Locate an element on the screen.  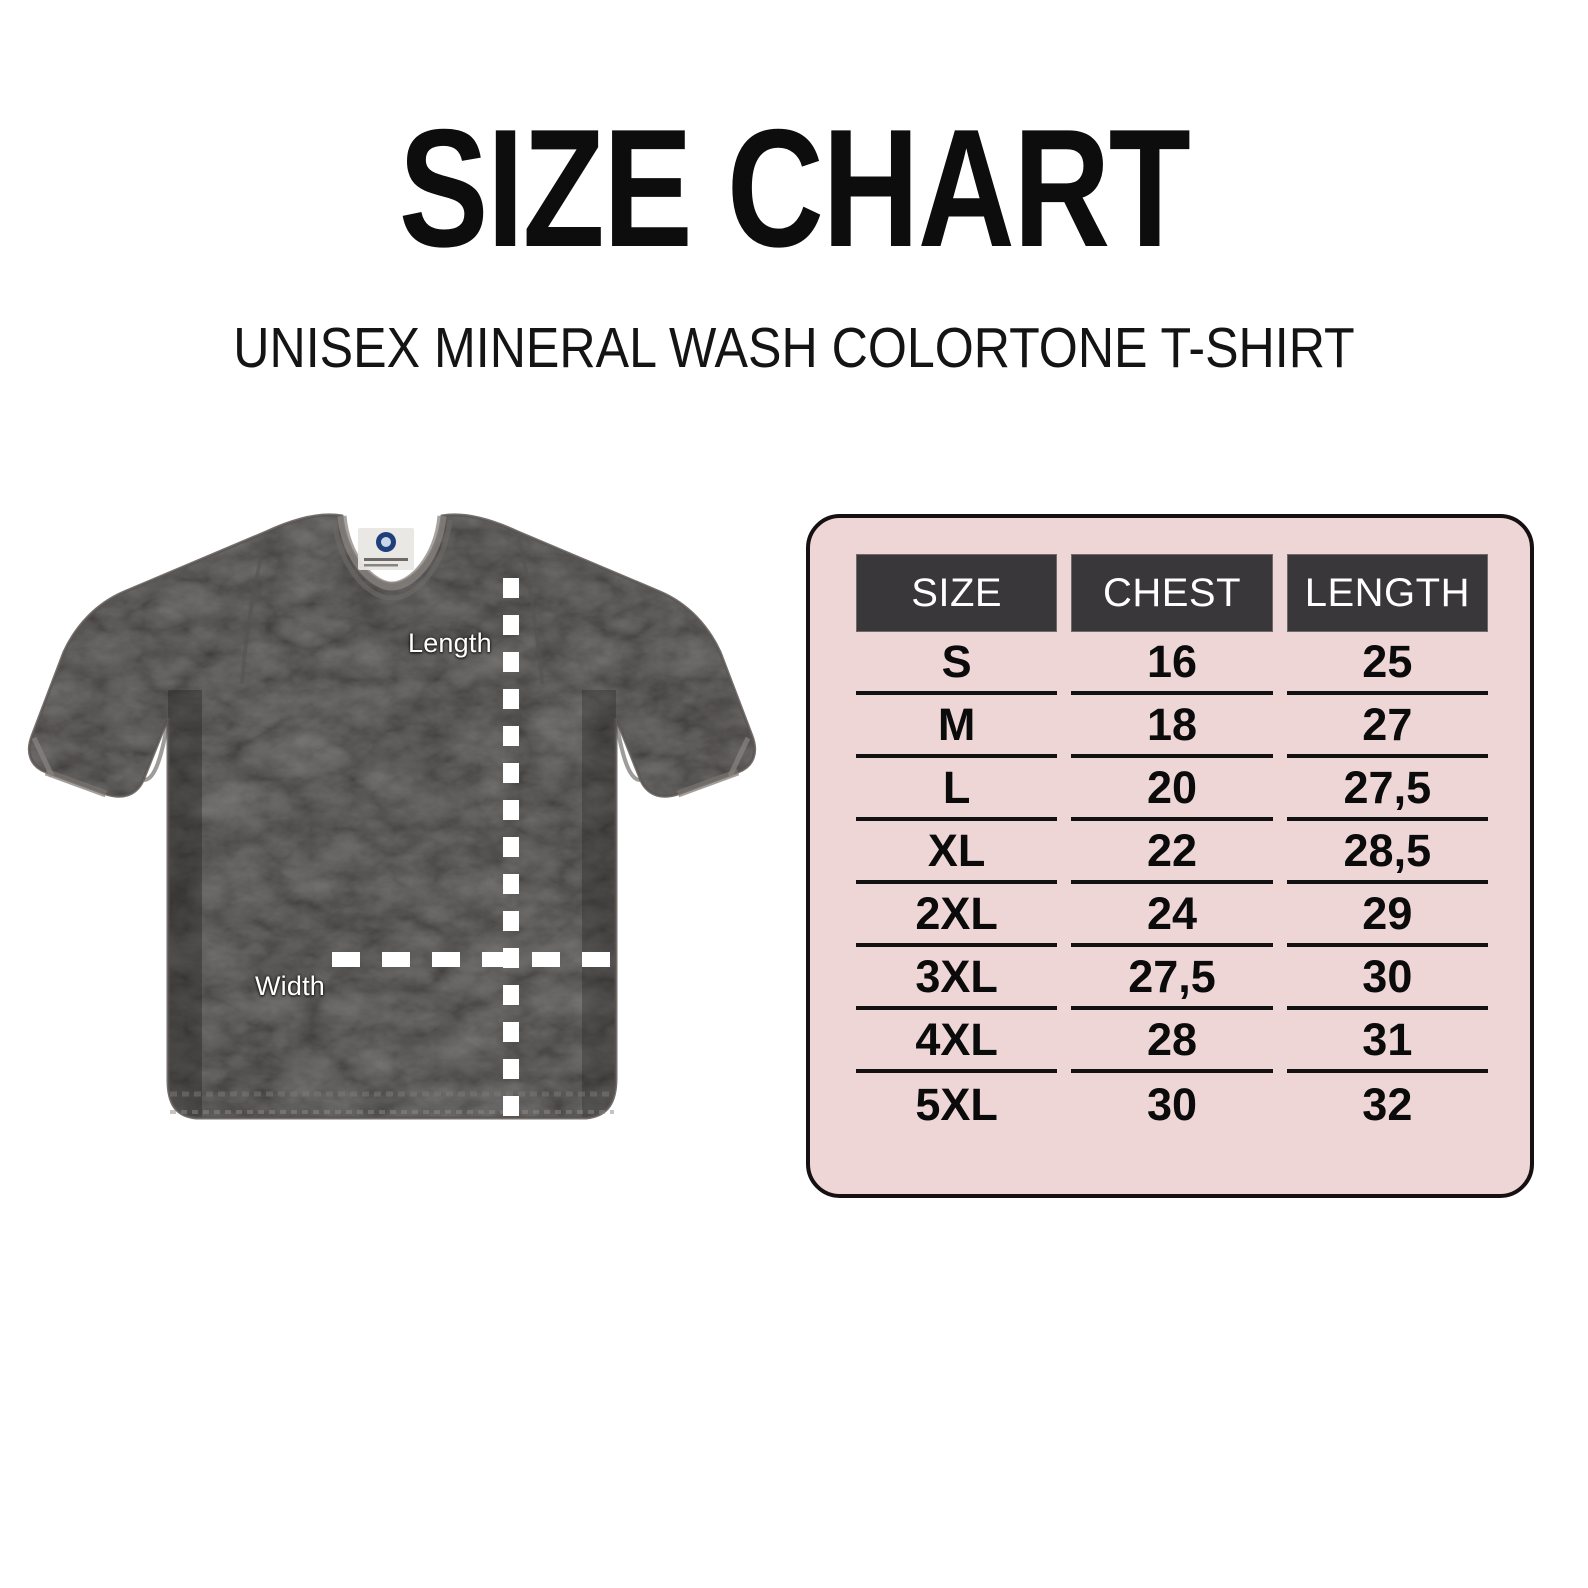
cell-size: 4XL is located at coordinates (957, 1041).